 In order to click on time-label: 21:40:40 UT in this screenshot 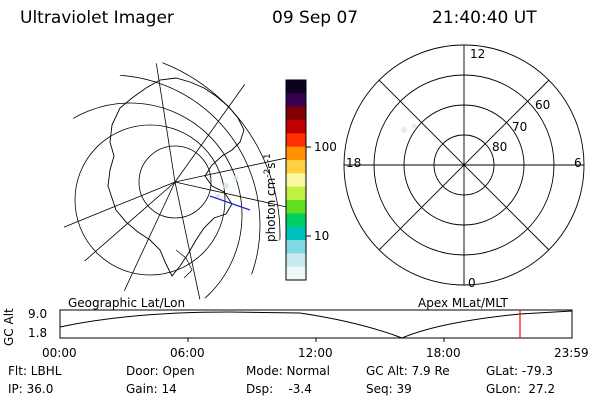, I will do `click(484, 18)`.